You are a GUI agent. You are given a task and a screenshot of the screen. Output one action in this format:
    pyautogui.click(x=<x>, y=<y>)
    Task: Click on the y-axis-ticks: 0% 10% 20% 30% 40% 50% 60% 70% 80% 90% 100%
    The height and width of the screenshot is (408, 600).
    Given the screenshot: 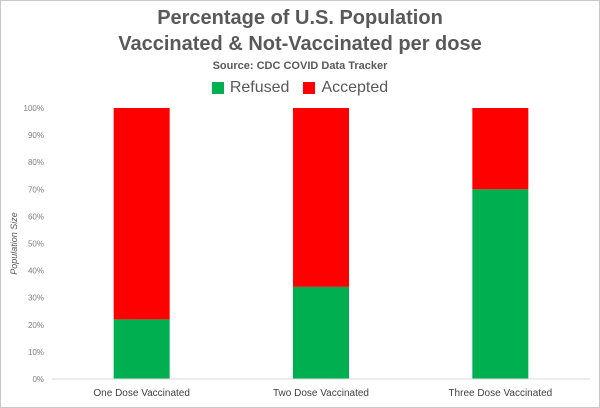 What is the action you would take?
    pyautogui.click(x=34, y=244)
    